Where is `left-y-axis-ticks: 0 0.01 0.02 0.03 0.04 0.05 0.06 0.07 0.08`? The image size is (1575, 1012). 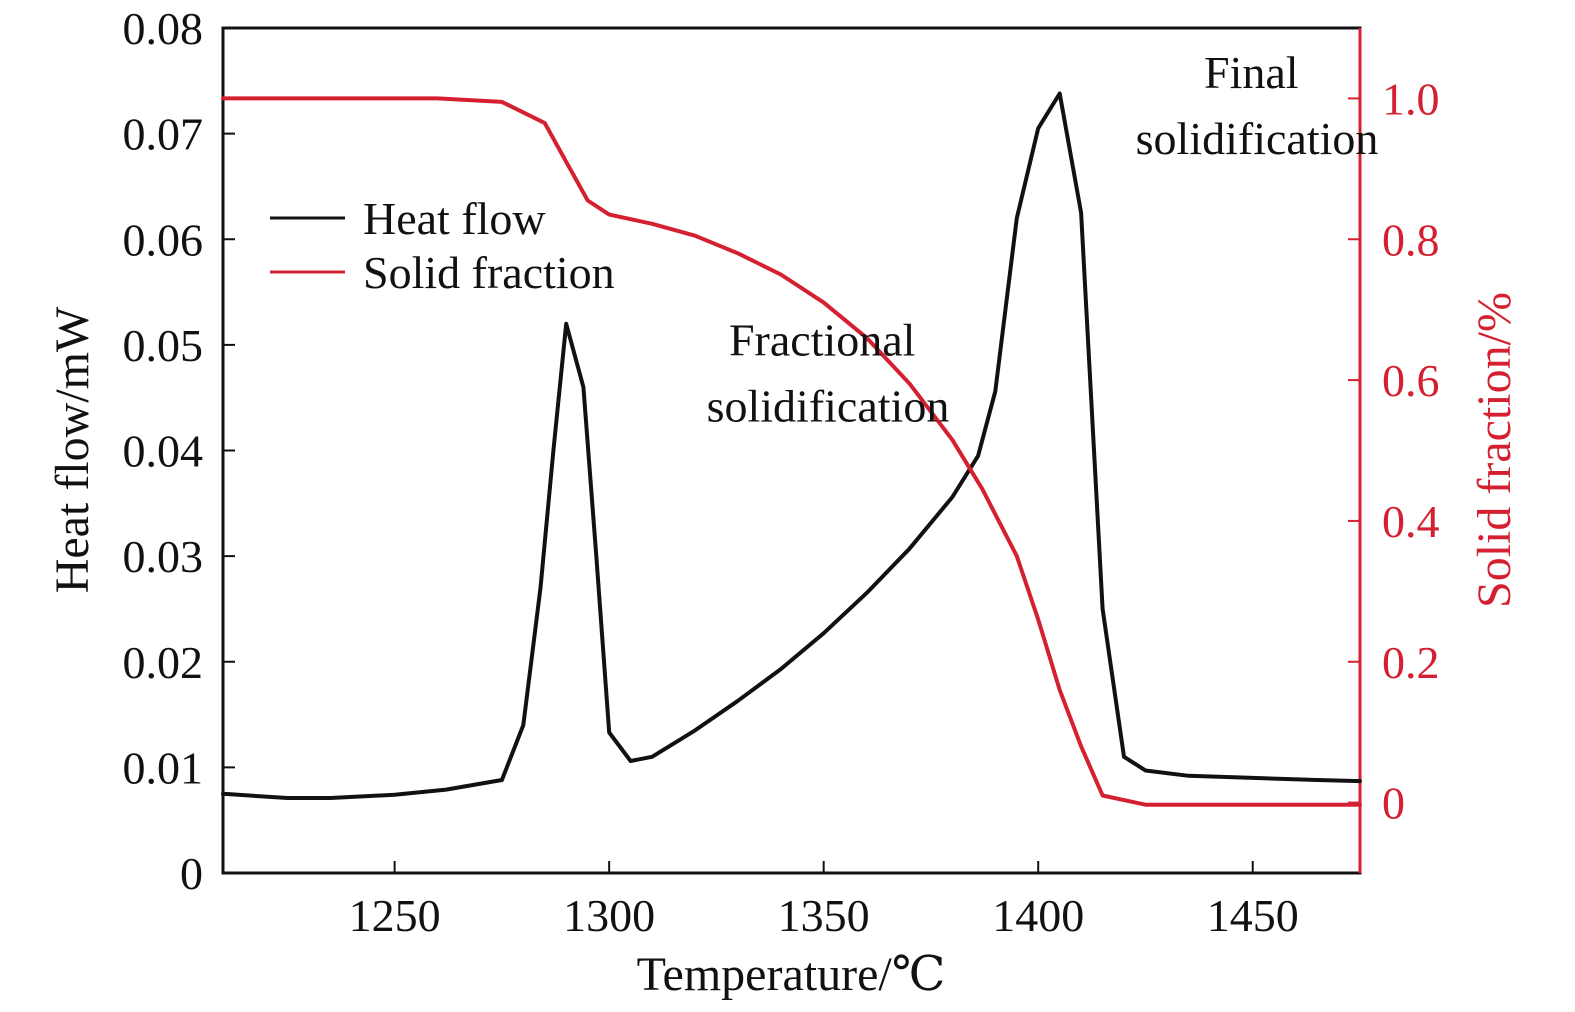 left-y-axis-ticks: 0 0.01 0.02 0.03 0.04 0.05 0.06 0.07 0.08 is located at coordinates (179, 451).